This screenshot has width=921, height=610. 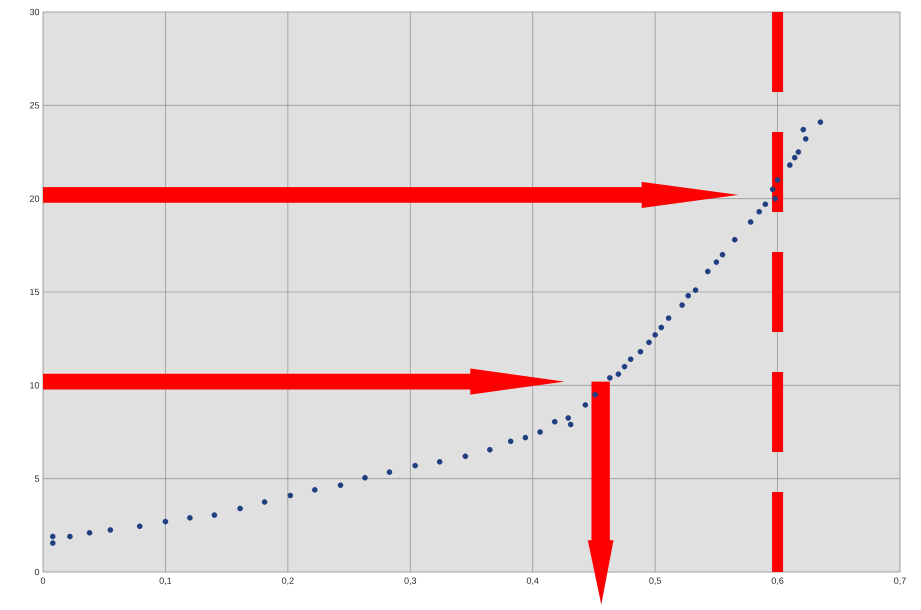 What do you see at coordinates (655, 581) in the screenshot?
I see `x-tick-label: 0,5` at bounding box center [655, 581].